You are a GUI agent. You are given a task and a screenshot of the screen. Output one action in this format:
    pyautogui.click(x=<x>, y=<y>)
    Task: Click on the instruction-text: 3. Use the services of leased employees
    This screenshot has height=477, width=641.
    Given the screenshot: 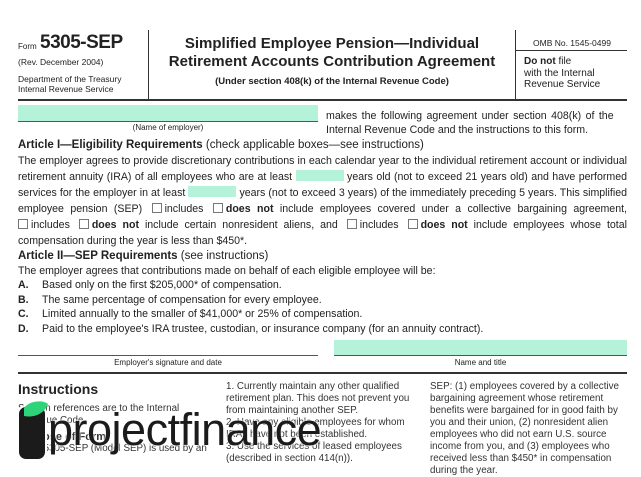 What is the action you would take?
    pyautogui.click(x=314, y=446)
    